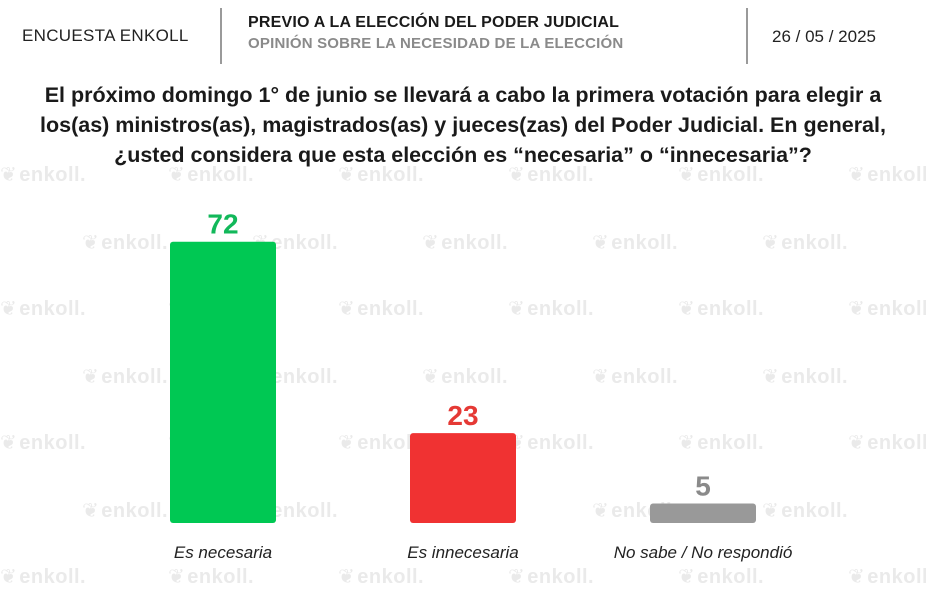  Describe the element at coordinates (703, 552) in the screenshot. I see `category-label-3: No sabe / No respondió` at that location.